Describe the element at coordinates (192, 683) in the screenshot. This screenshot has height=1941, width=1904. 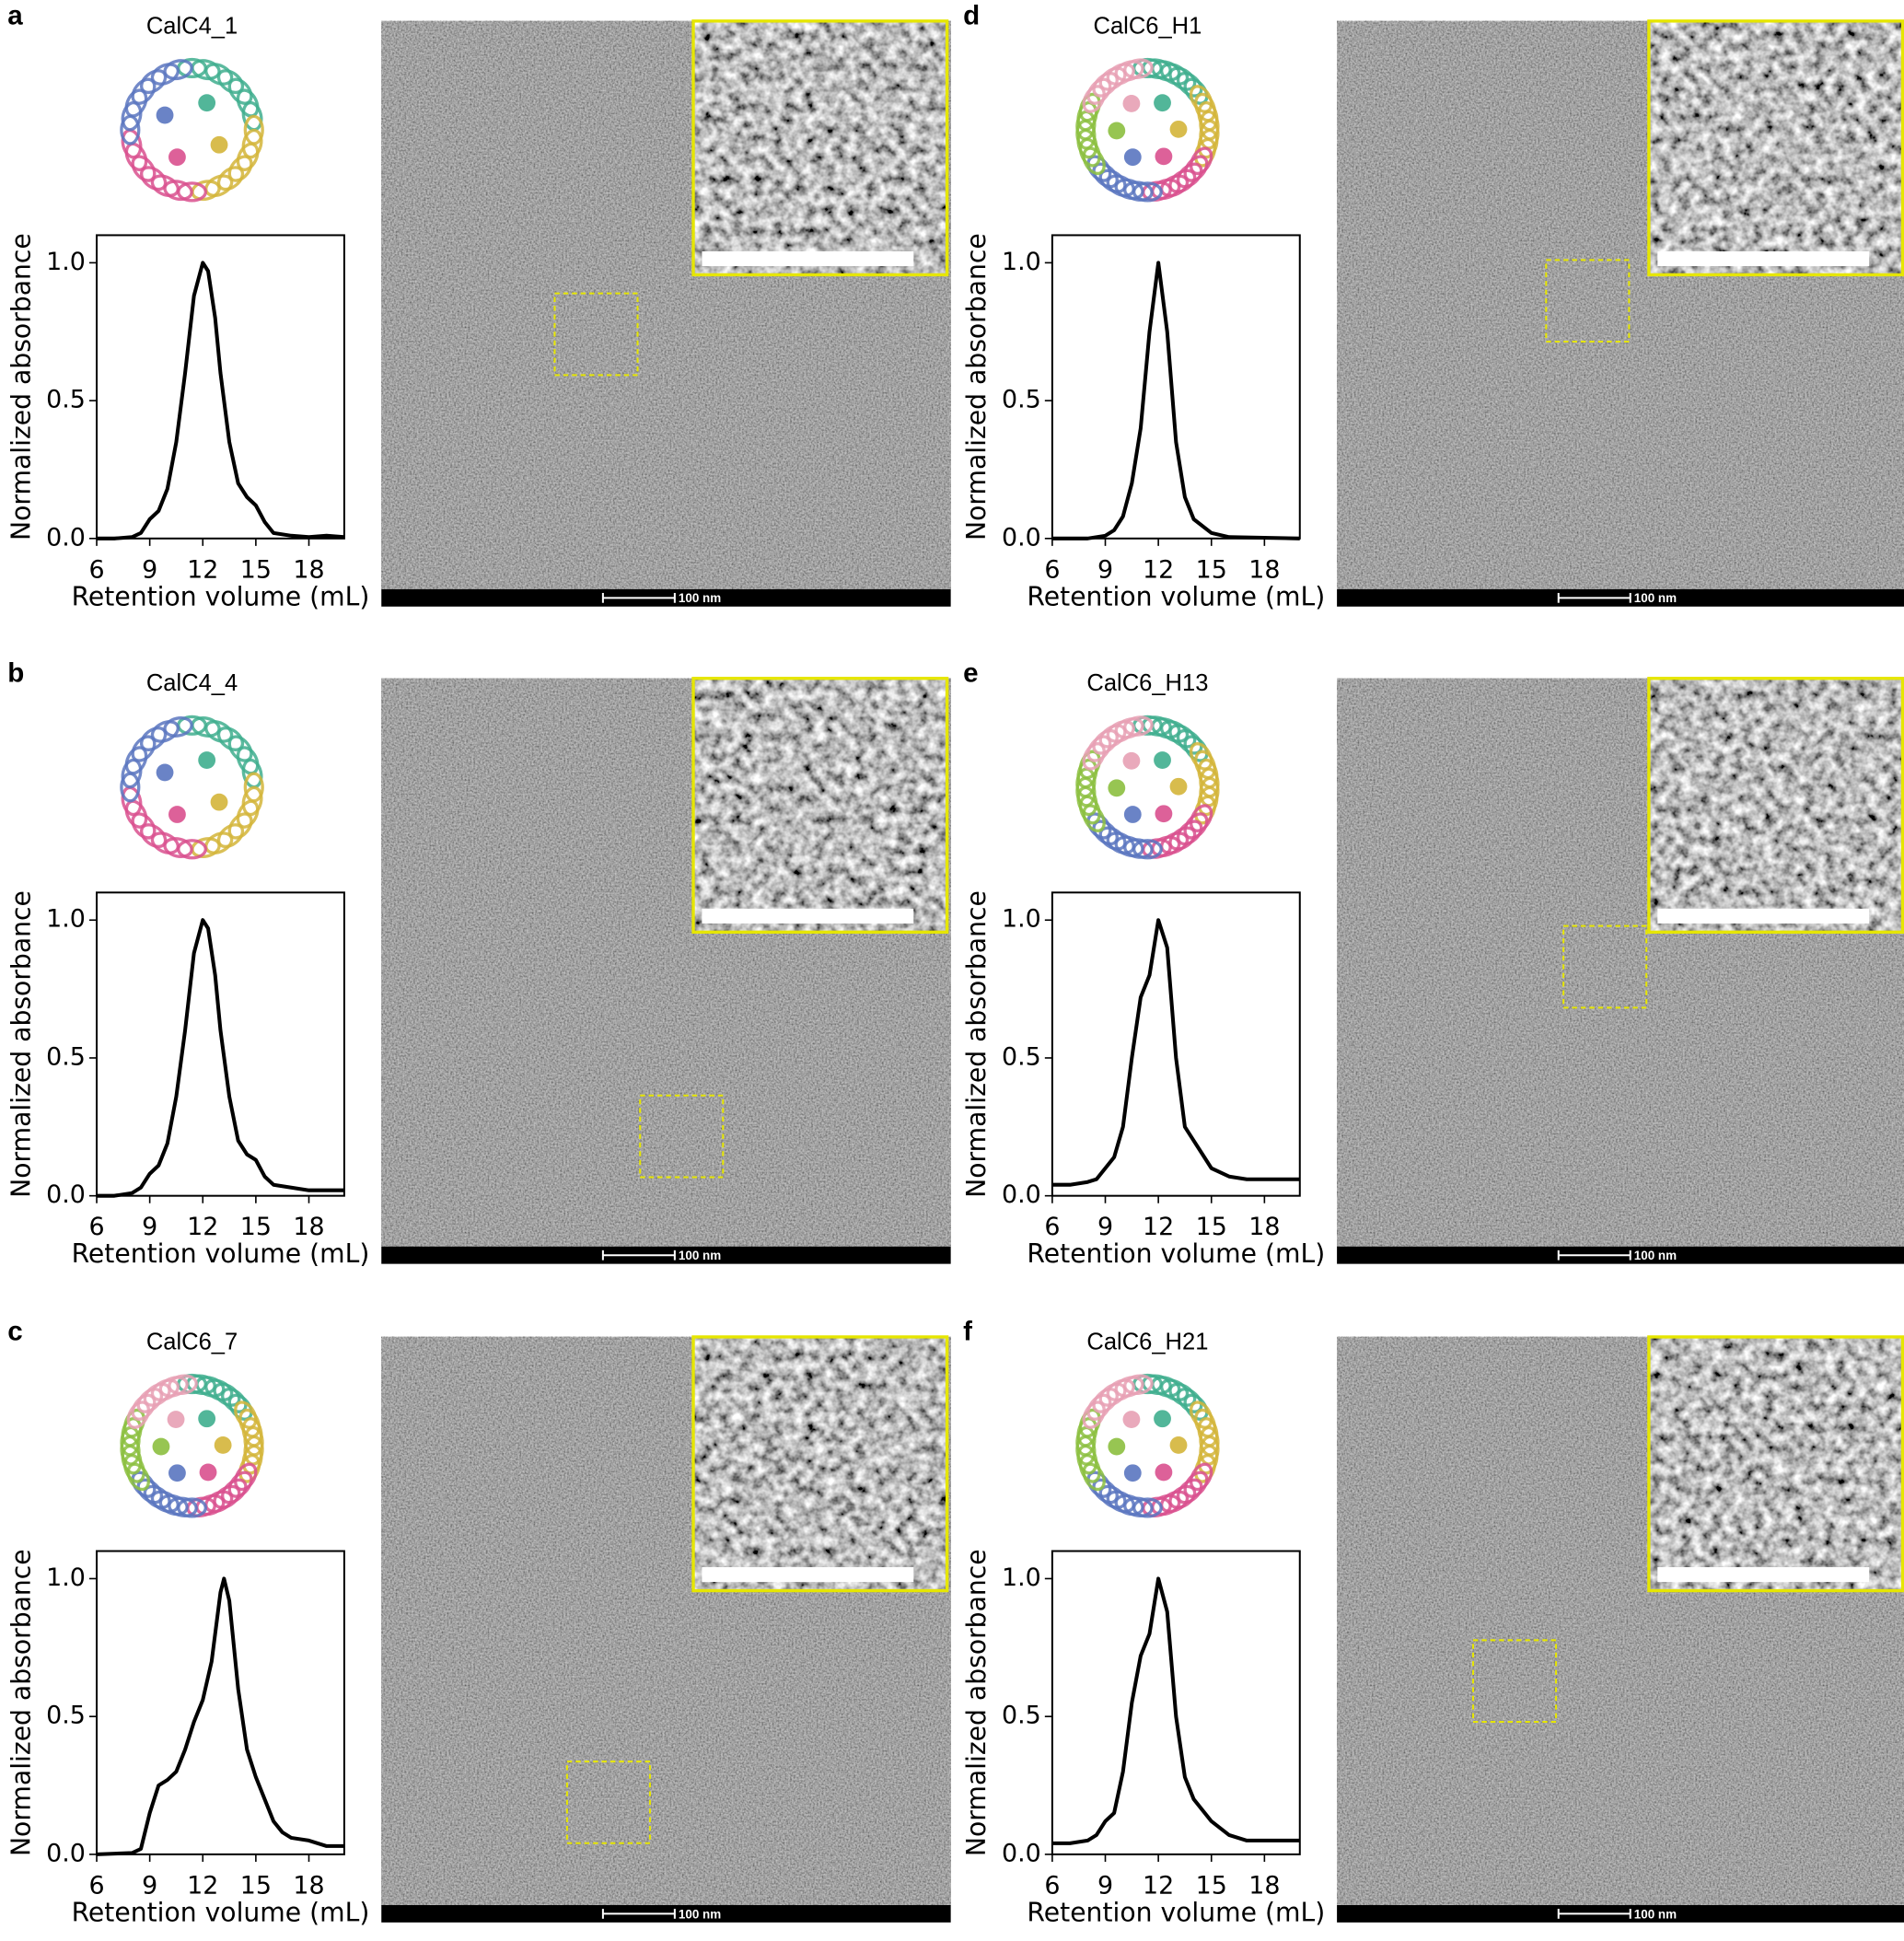
I see `structure-title: CalC4_4` at that location.